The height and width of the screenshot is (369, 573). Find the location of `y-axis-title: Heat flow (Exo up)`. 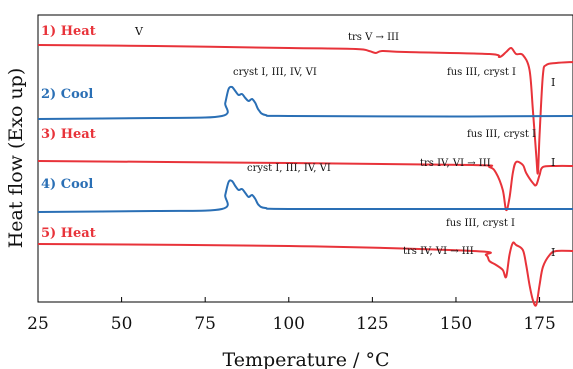

y-axis-title: Heat flow (Exo up) is located at coordinates (16, 158).